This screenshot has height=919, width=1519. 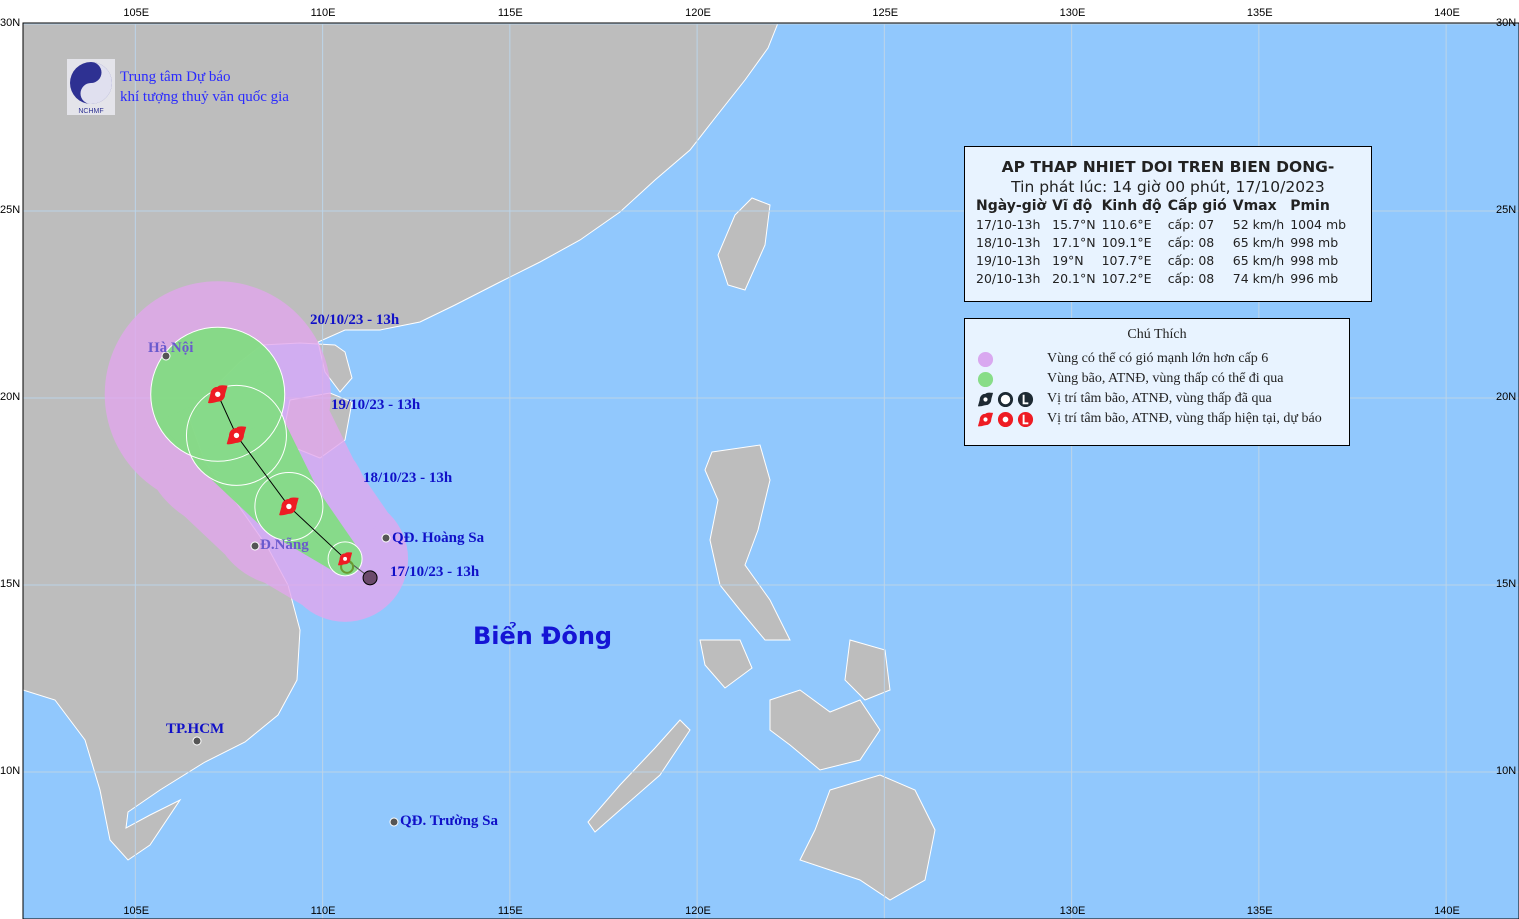 I want to click on top-tick-label: 135E, so click(x=1259, y=13).